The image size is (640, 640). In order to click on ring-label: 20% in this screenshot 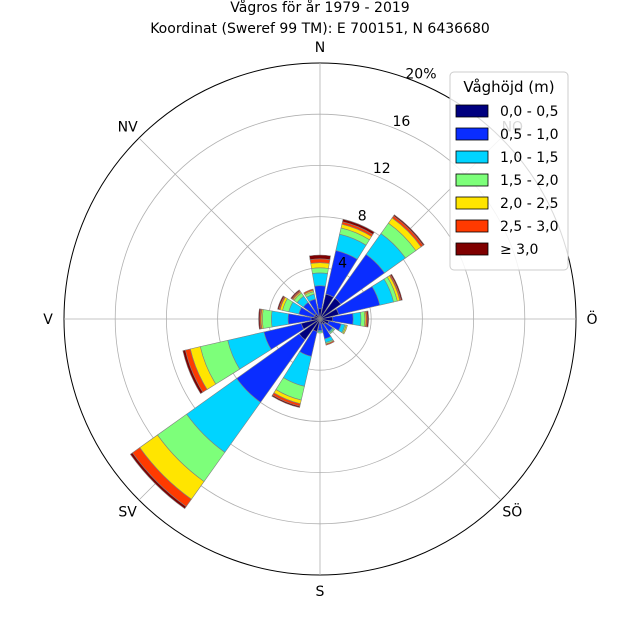, I will do `click(420, 74)`.